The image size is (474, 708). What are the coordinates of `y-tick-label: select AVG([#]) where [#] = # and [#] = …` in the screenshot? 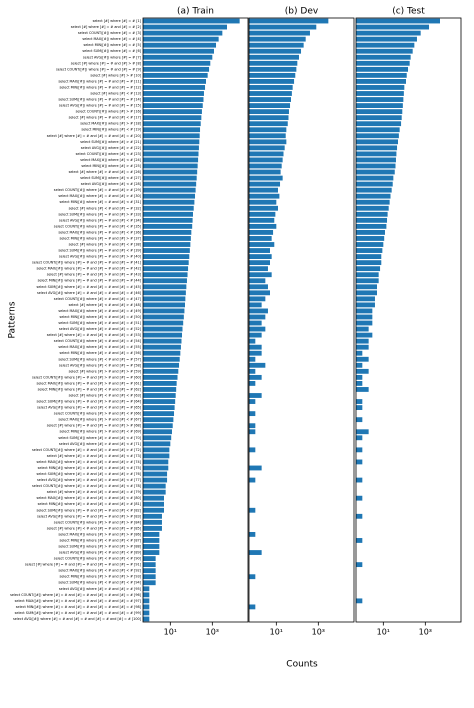 It's located at (89, 516).